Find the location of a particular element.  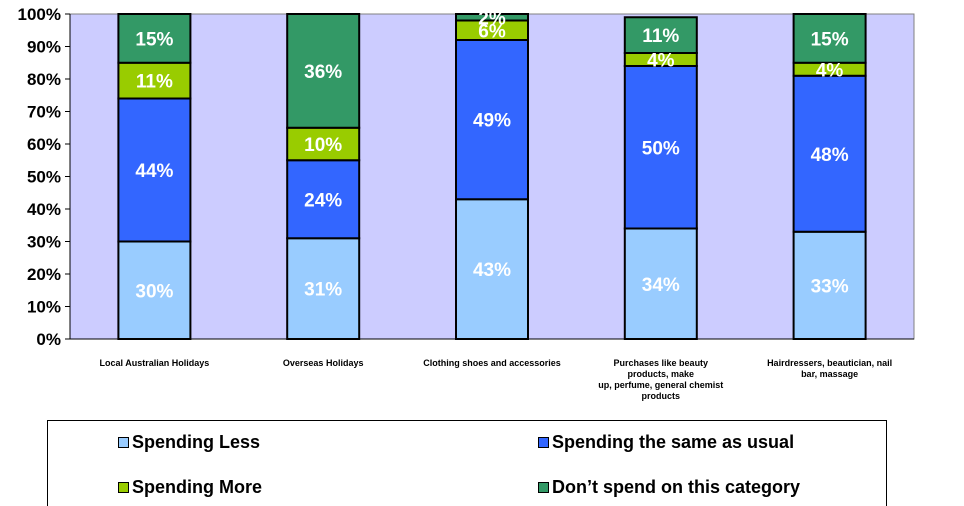

y-tick-label: 60% is located at coordinates (44, 144).